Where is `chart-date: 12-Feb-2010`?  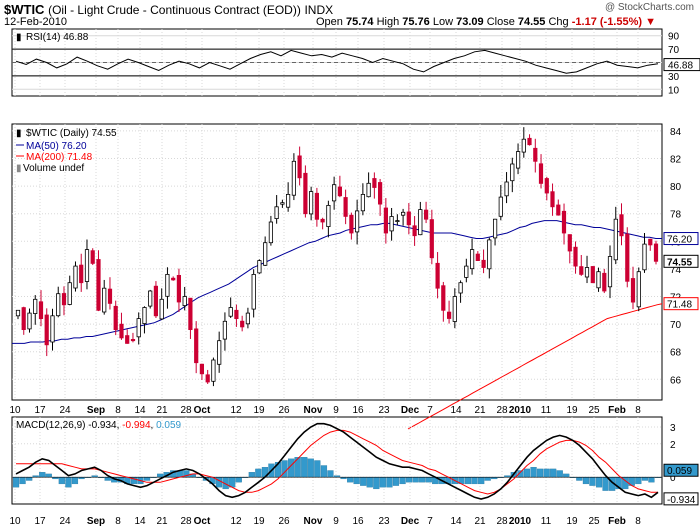
chart-date: 12-Feb-2010 is located at coordinates (35, 22).